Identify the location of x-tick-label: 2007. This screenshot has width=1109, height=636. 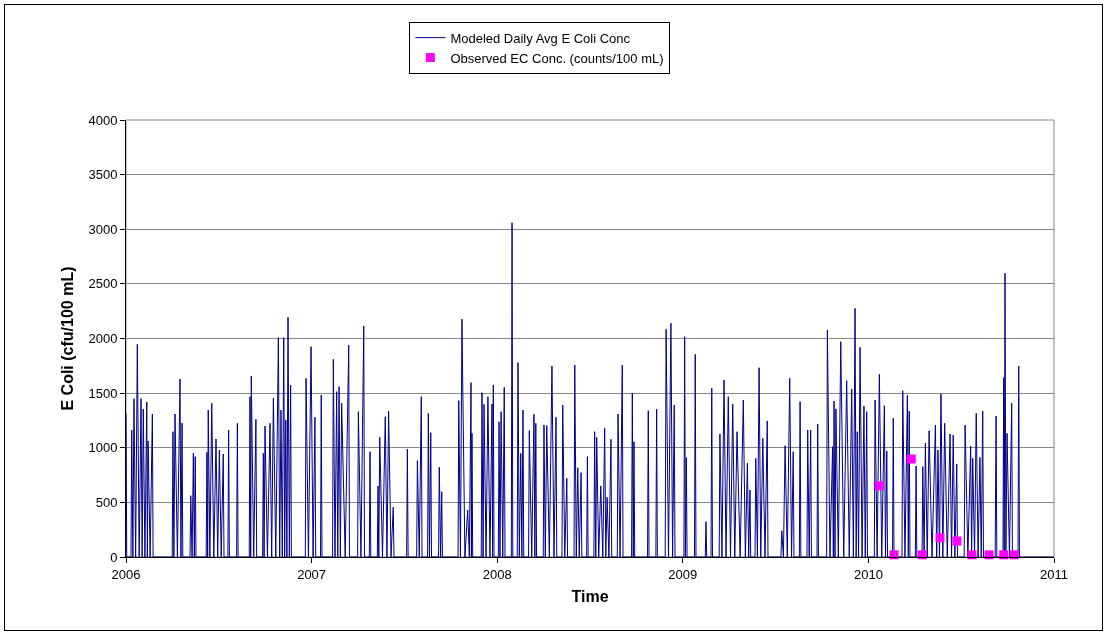
(312, 574).